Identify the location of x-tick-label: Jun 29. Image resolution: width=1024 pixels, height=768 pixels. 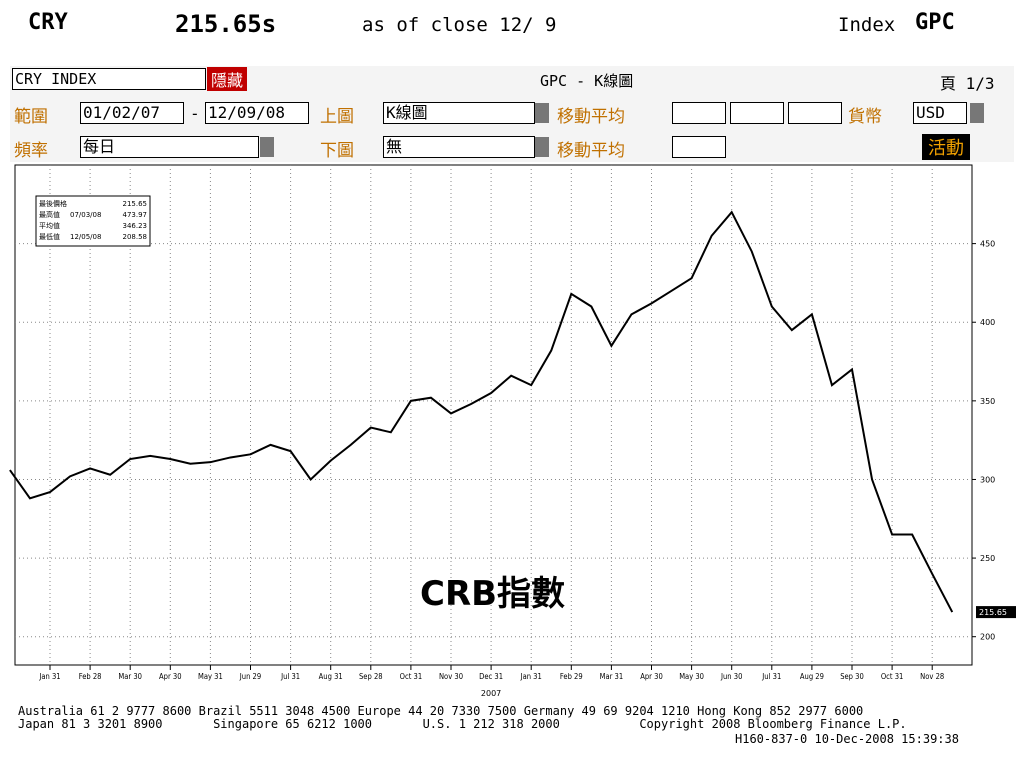
(250, 676).